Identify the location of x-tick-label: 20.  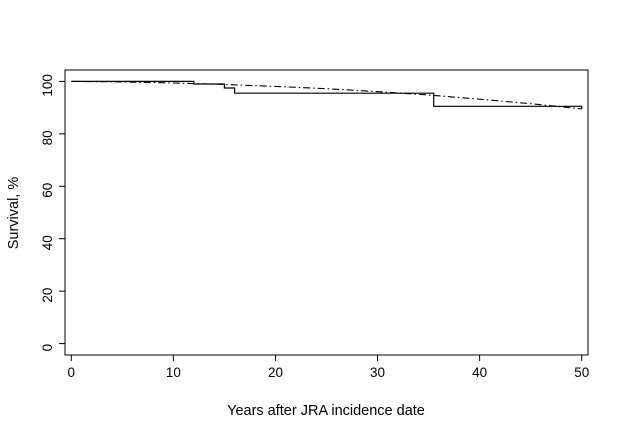
(275, 372).